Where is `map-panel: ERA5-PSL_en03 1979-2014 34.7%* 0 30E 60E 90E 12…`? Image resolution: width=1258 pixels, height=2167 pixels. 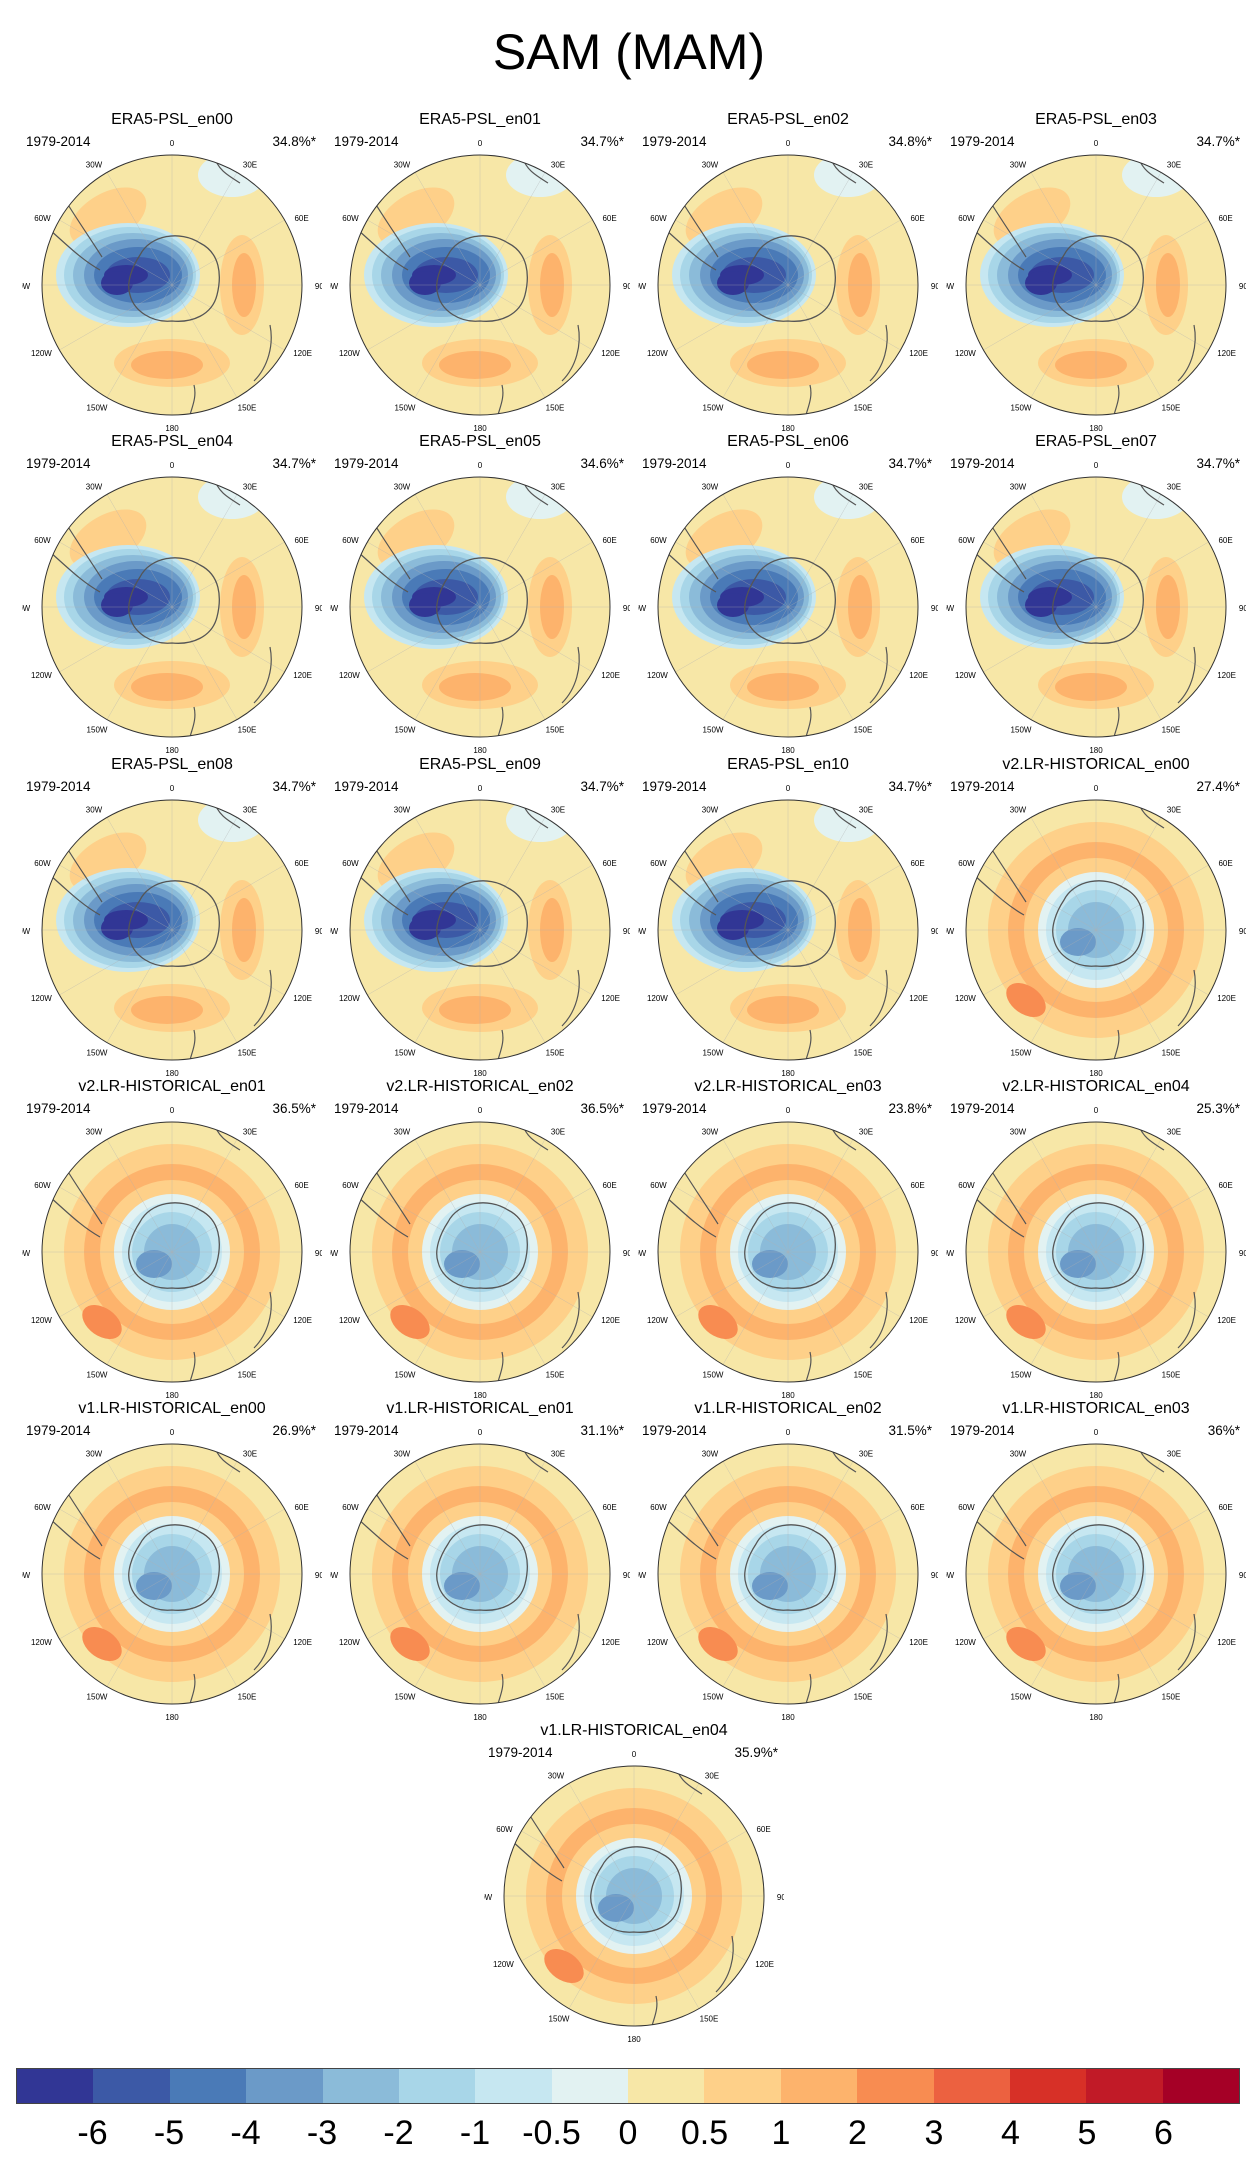
map-panel: ERA5-PSL_en03 1979-2014 34.7%* 0 30E 60E 90E 12… is located at coordinates (1096, 271).